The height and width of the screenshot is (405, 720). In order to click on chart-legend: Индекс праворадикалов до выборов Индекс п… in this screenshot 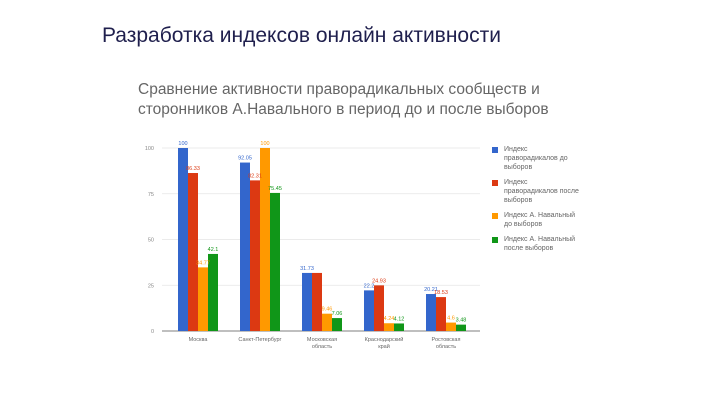, I will do `click(537, 202)`.